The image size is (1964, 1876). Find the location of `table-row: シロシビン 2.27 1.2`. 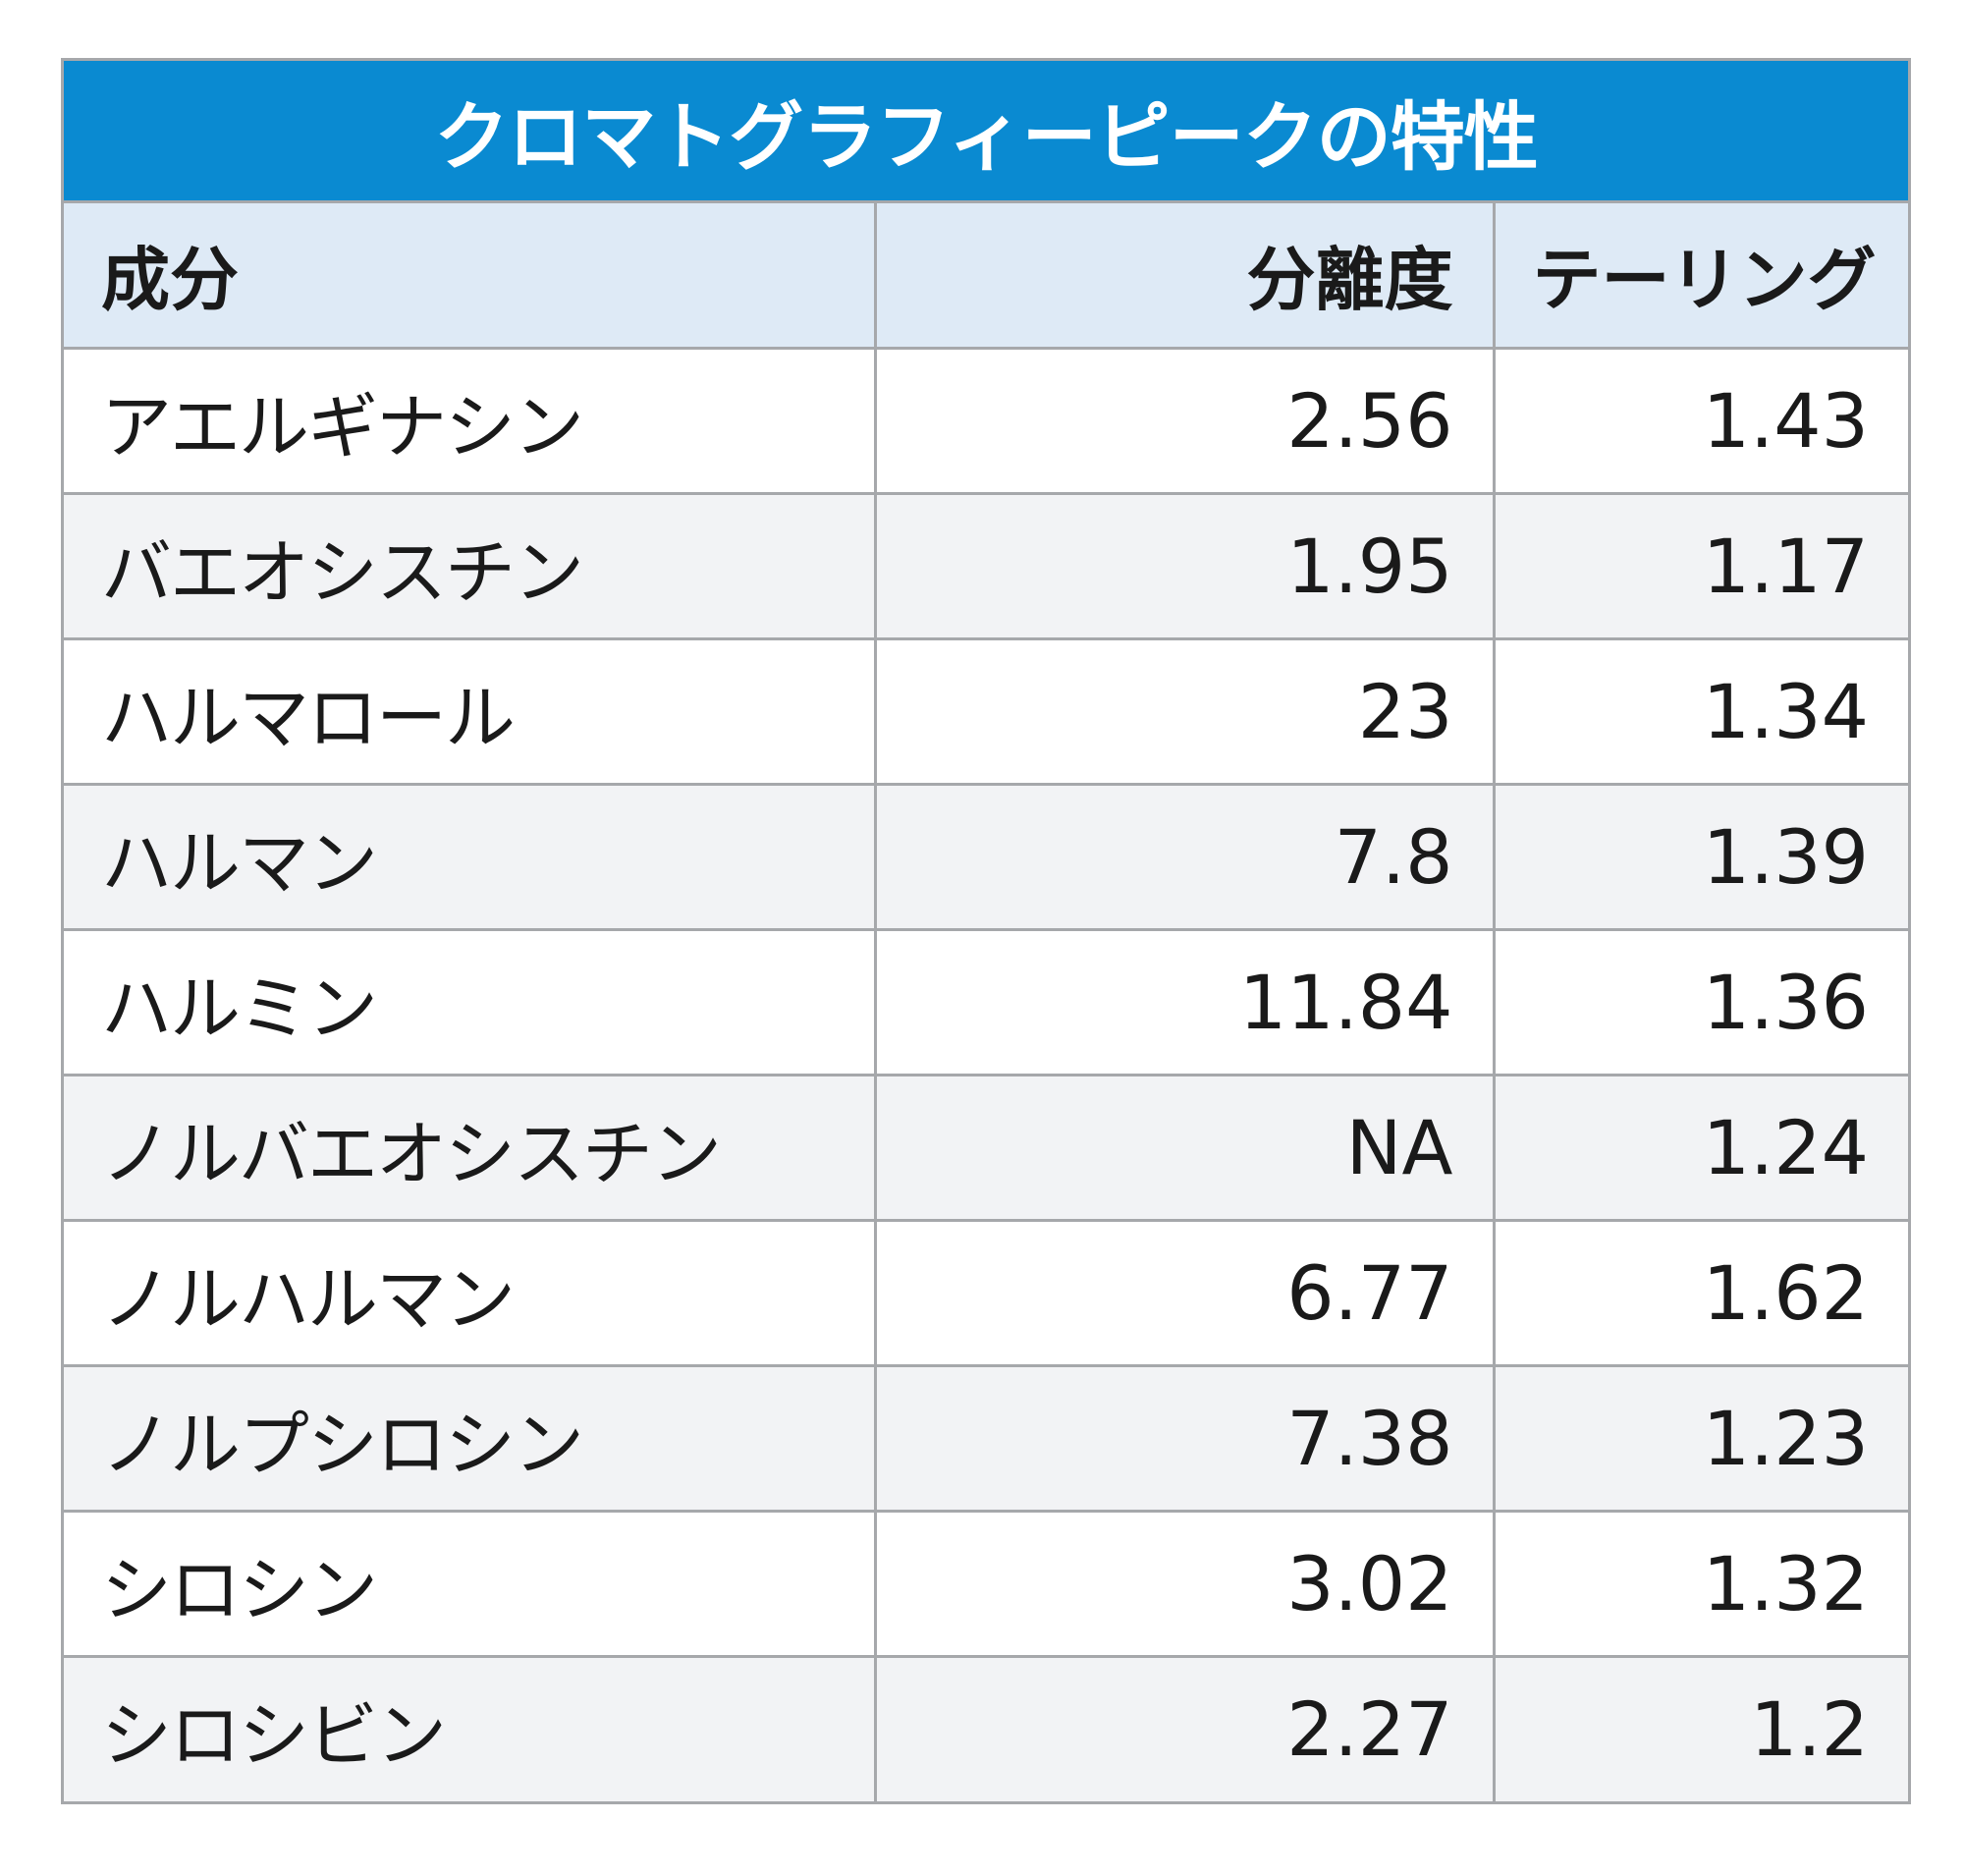

table-row: シロシビン 2.27 1.2 is located at coordinates (986, 1727).